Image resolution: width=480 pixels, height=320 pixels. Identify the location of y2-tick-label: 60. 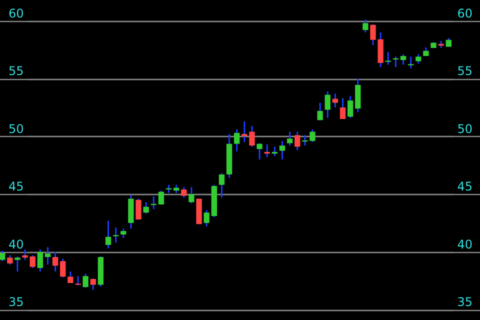
(464, 13).